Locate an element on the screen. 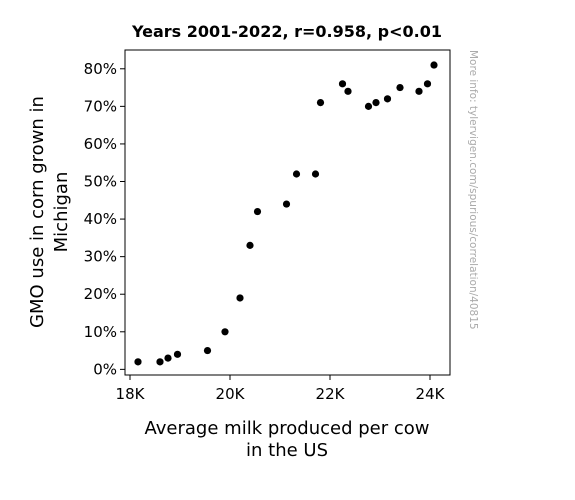  y-axis-label-line-1: GMO use in corn grown in is located at coordinates (37, 212).